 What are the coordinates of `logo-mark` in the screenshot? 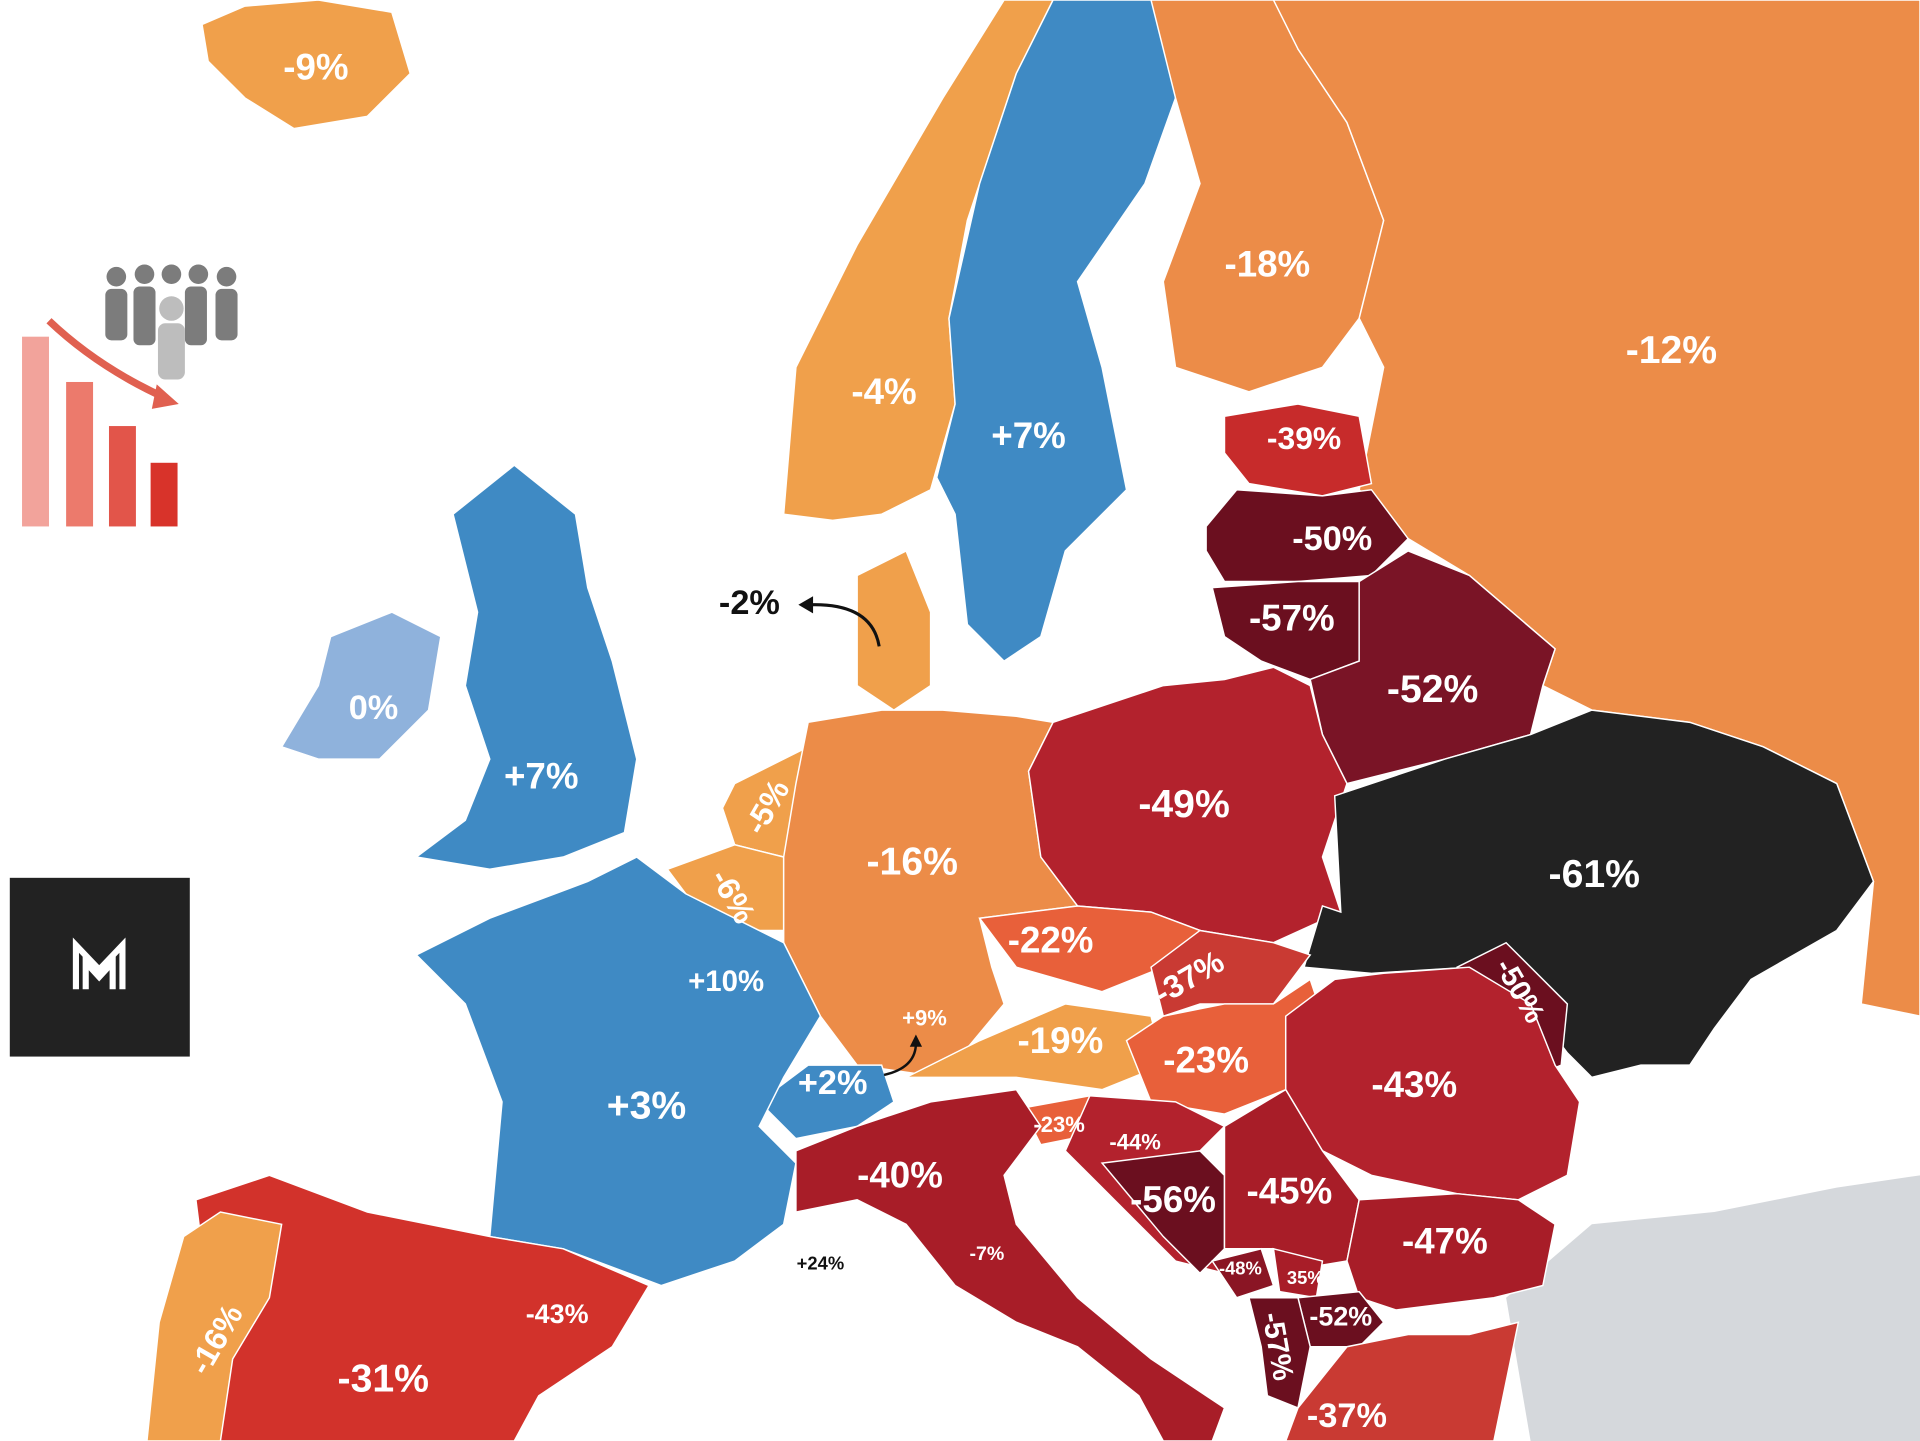 It's located at (99, 963).